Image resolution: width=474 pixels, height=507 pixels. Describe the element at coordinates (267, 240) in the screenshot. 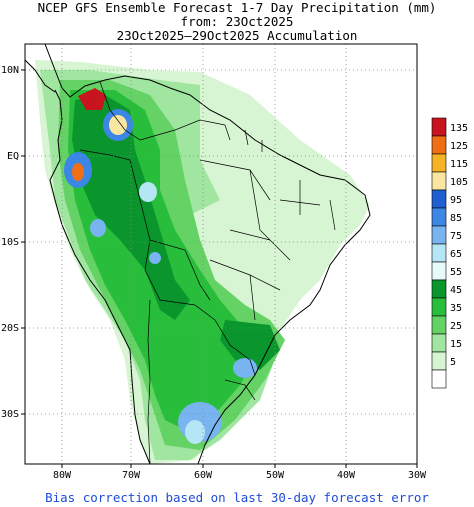

I see `border-brazil-states` at that location.